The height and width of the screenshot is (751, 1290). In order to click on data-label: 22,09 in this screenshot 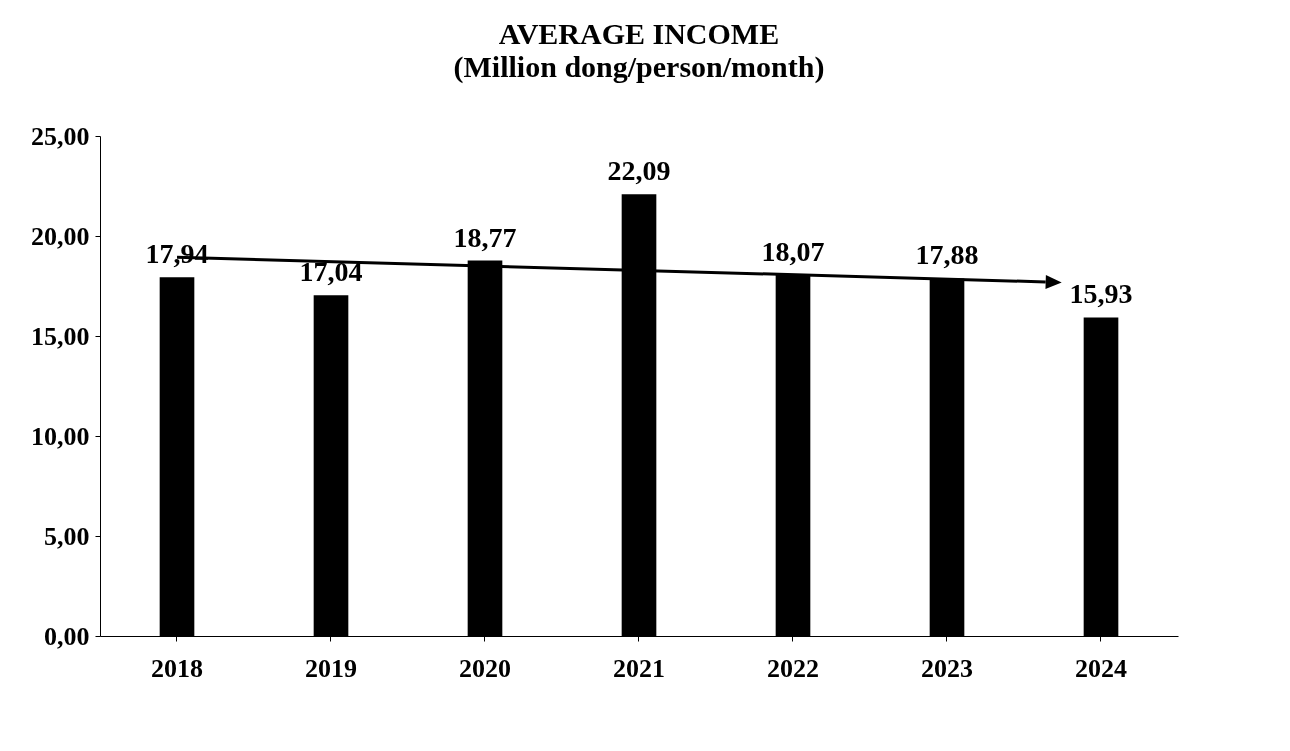, I will do `click(639, 171)`.